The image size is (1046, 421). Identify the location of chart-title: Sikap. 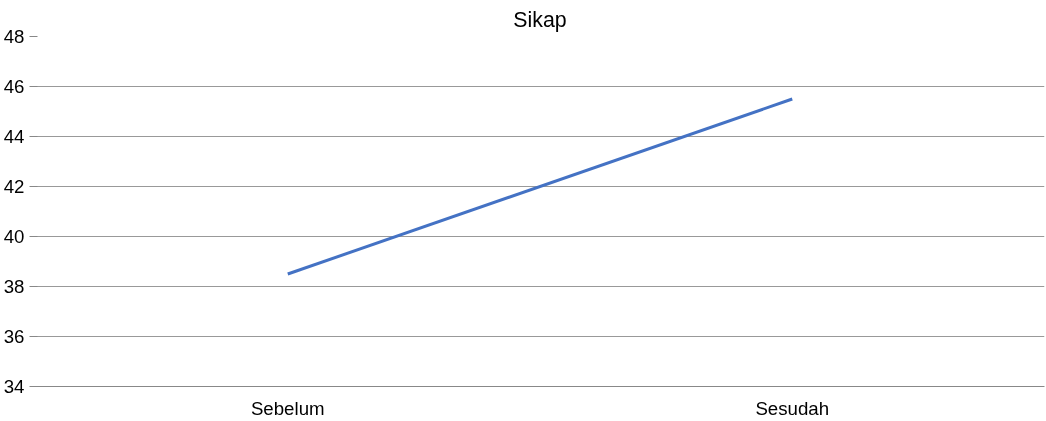
(540, 19).